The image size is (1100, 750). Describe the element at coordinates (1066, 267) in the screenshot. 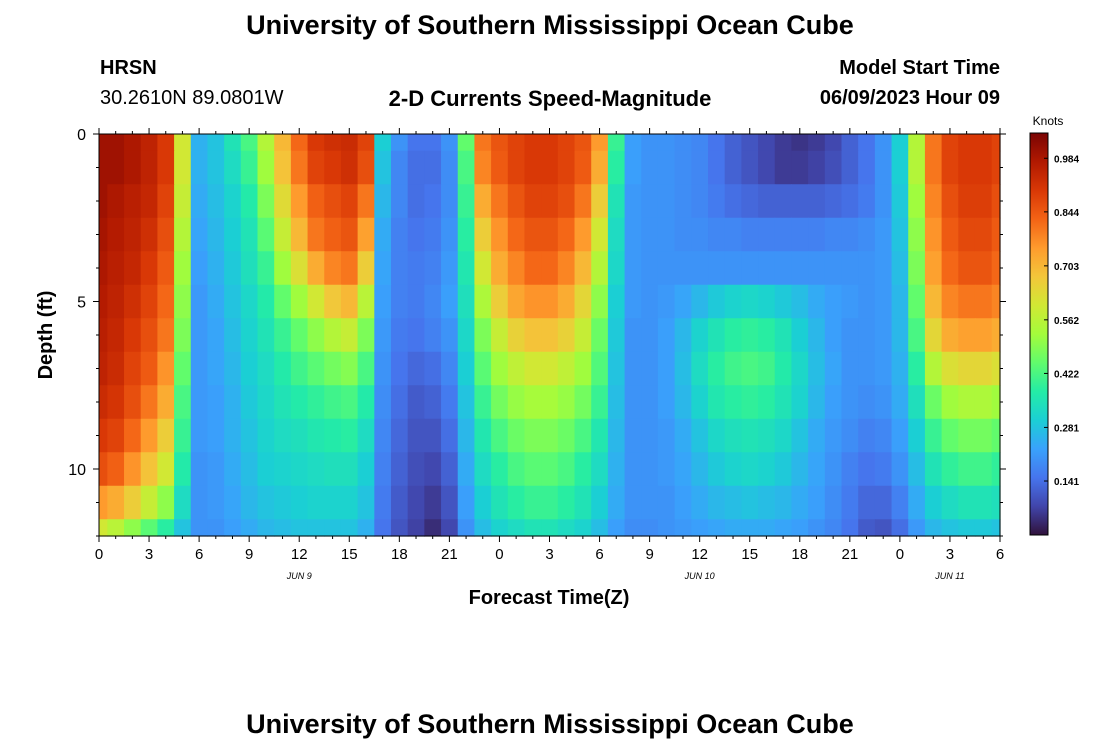

I see `colorbar-tick-label: 0.703` at that location.